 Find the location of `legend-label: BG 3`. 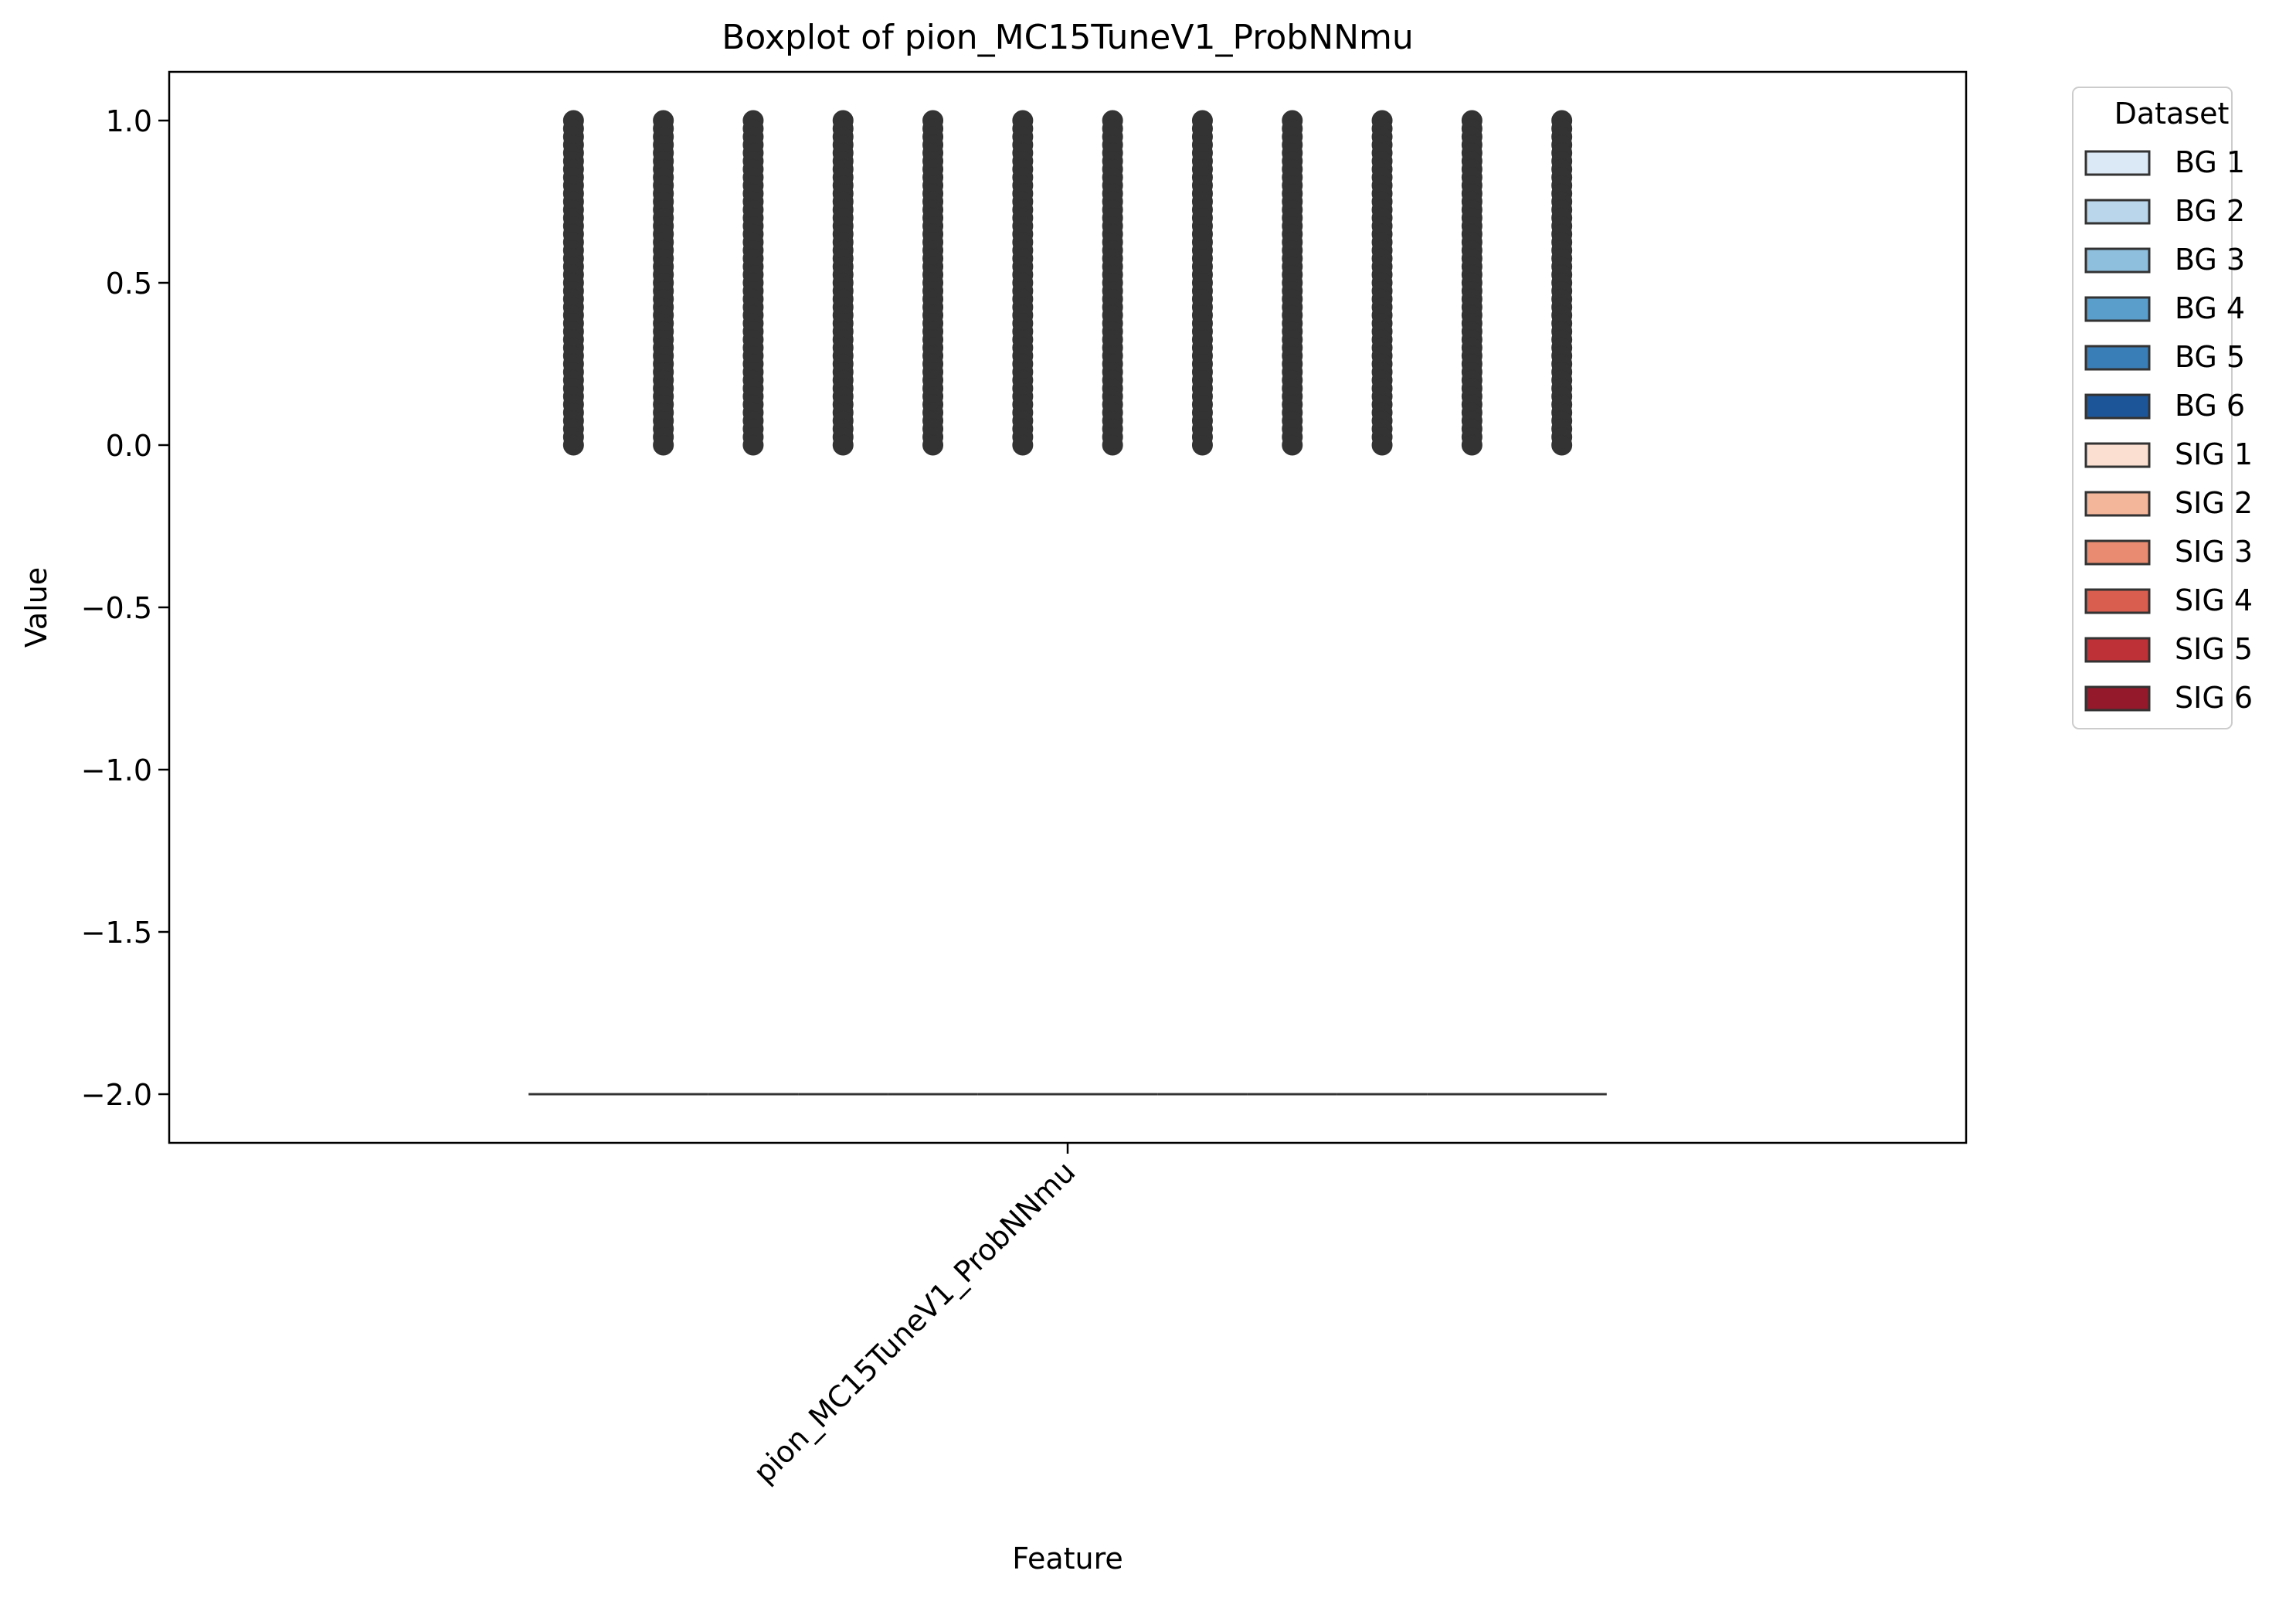

legend-label: BG 3 is located at coordinates (2210, 260).